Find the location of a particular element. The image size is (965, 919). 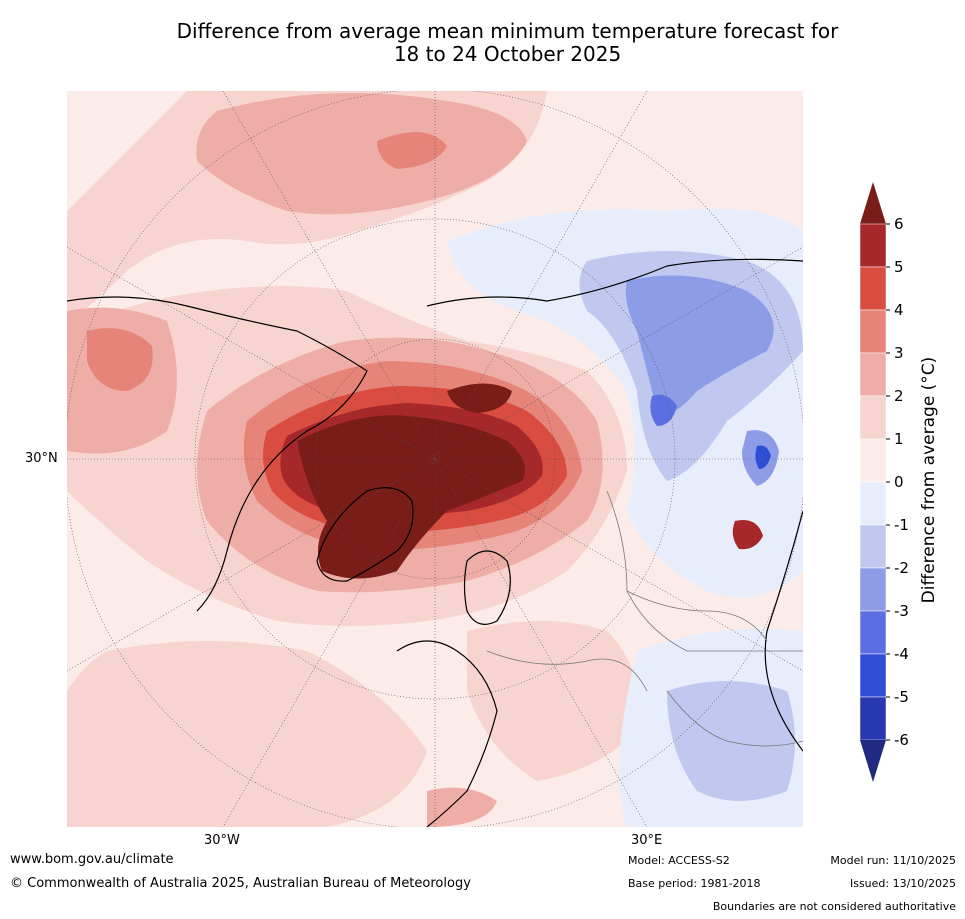

colorbar-bands is located at coordinates (873, 482).